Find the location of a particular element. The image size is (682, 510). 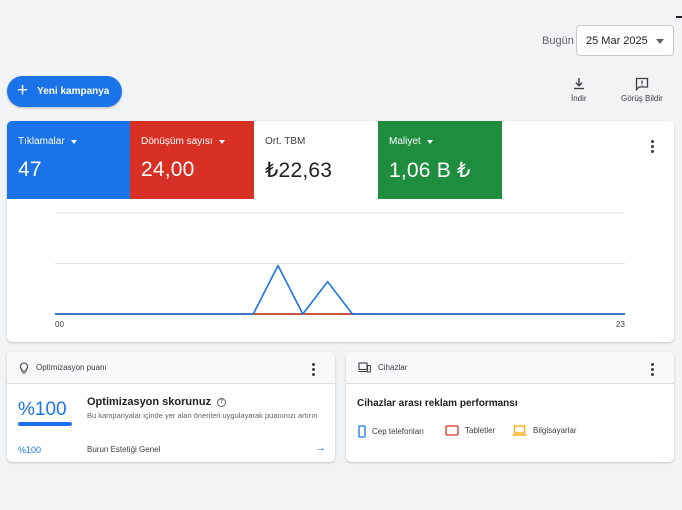

legend-tablets: Tabletler is located at coordinates (470, 430).